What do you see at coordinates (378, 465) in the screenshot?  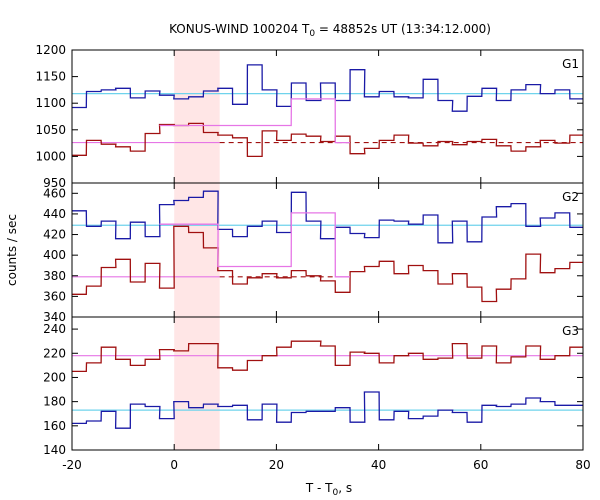 I see `x-tick-label: 40` at bounding box center [378, 465].